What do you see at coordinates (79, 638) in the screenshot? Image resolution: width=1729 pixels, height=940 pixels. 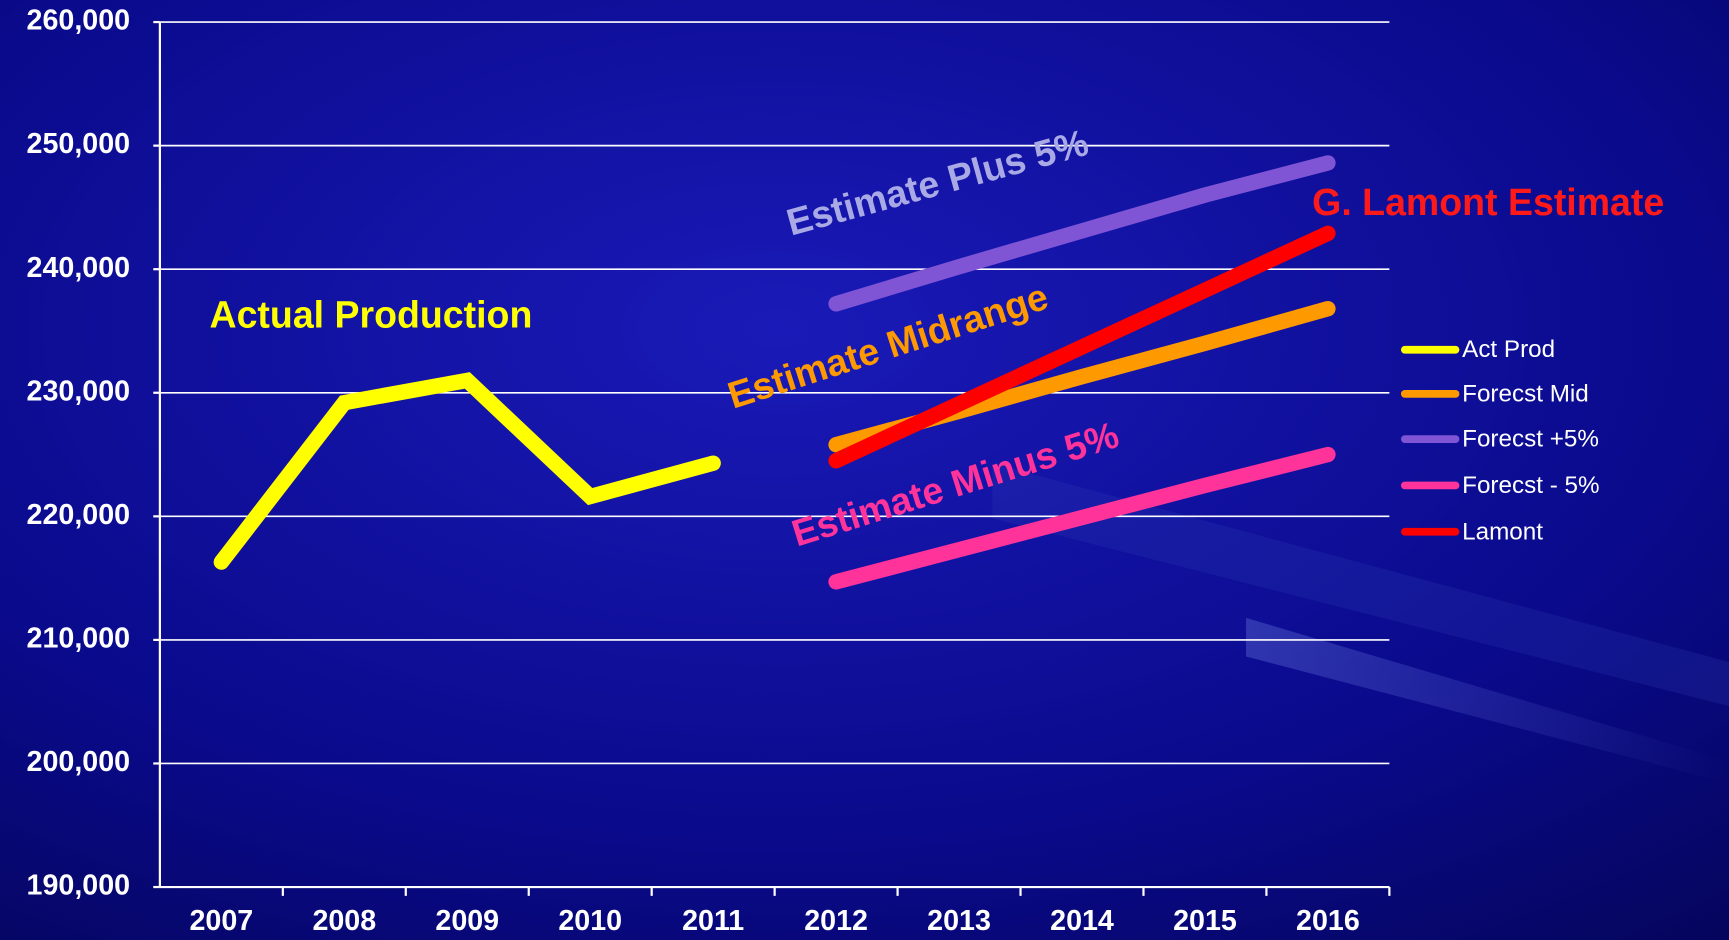 I see `y-tick-label: 210,000` at bounding box center [79, 638].